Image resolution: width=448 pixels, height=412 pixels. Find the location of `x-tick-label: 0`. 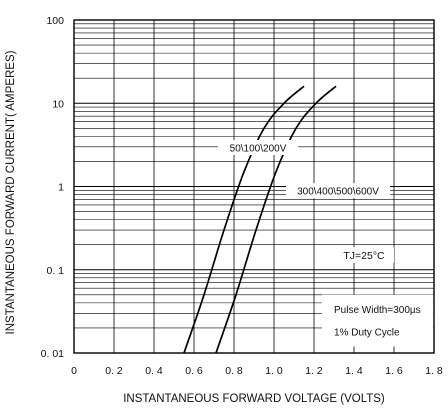

x-tick-label: 0 is located at coordinates (74, 371).